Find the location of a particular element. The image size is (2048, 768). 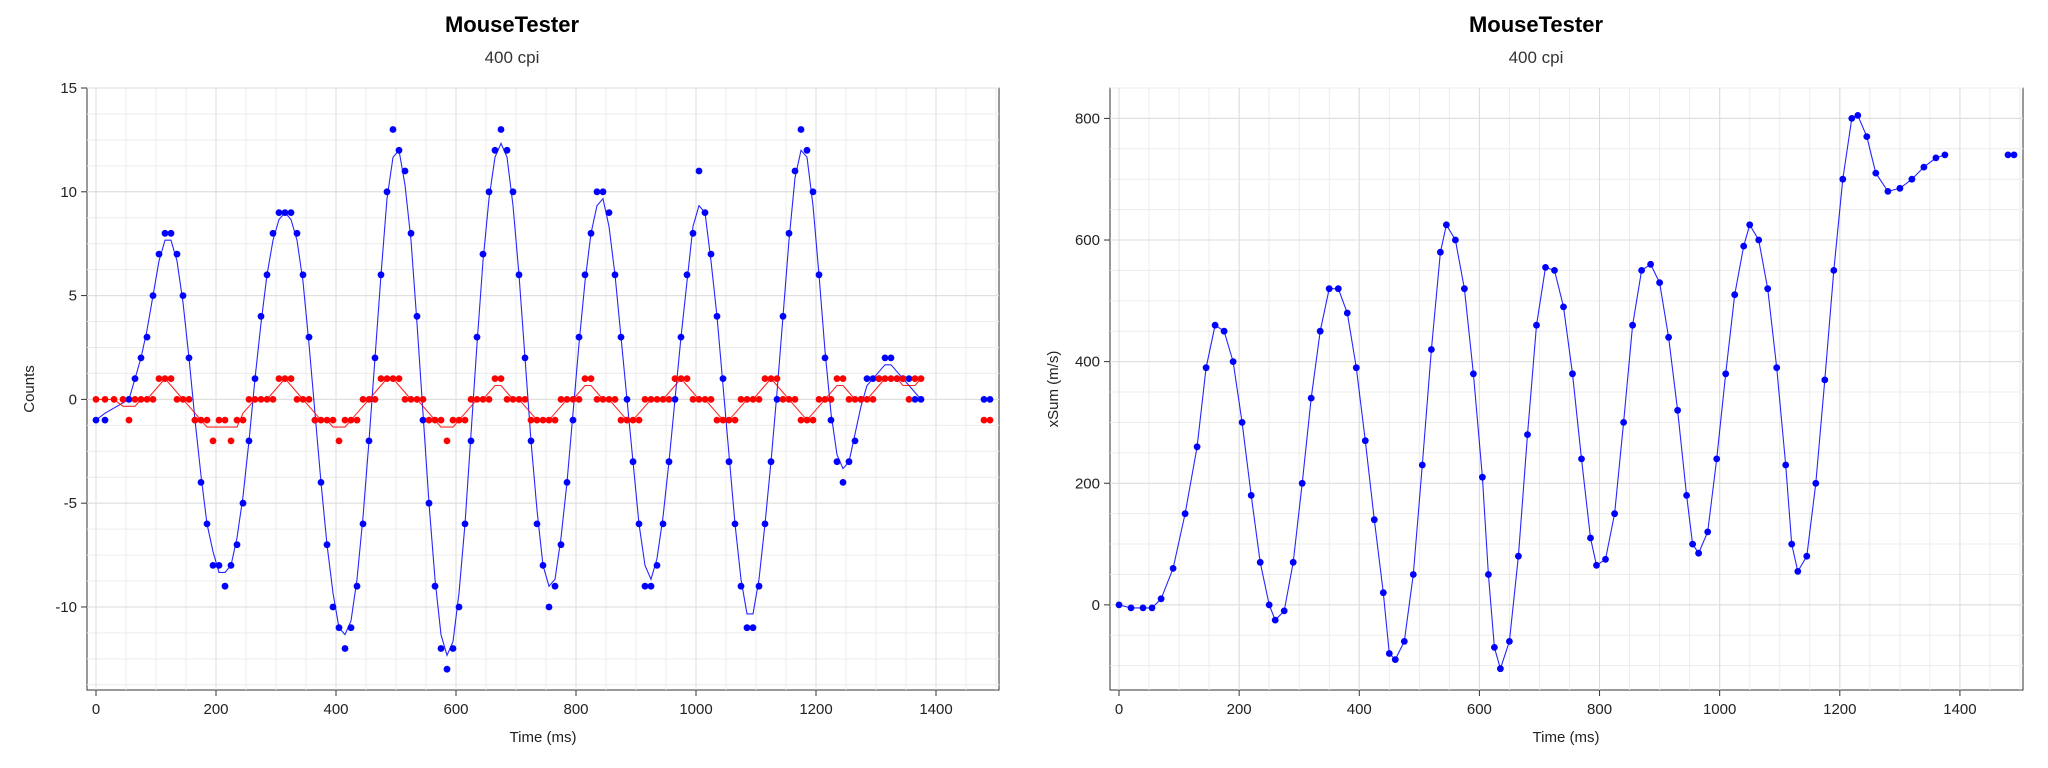

y-tick-label: 600 is located at coordinates (1087, 240).